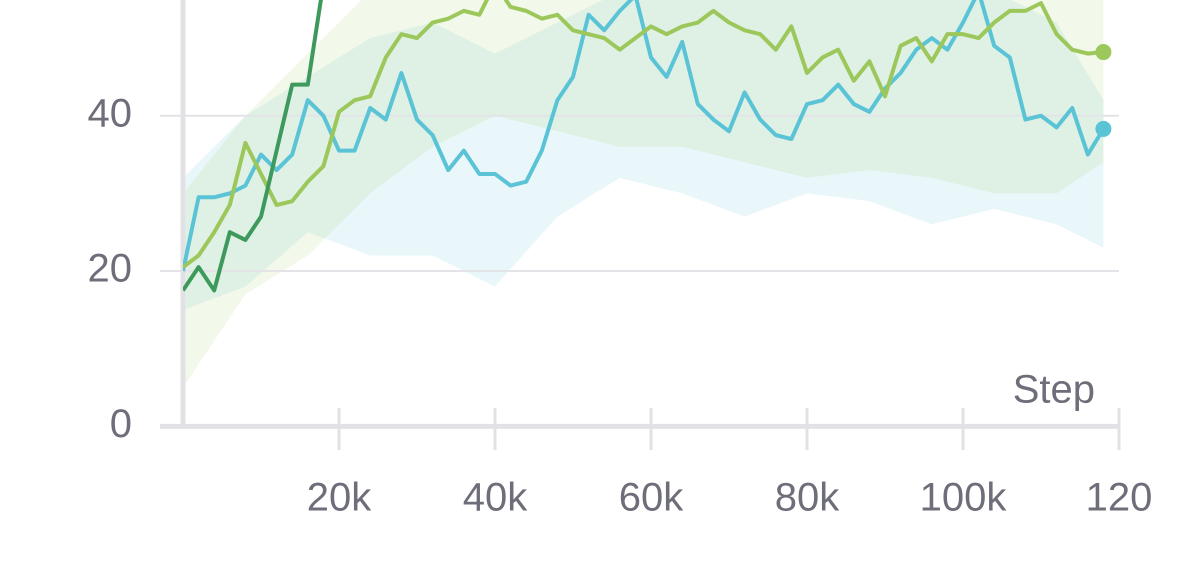 This screenshot has width=1196, height=584. What do you see at coordinates (121, 424) in the screenshot?
I see `y-tick-label: 0` at bounding box center [121, 424].